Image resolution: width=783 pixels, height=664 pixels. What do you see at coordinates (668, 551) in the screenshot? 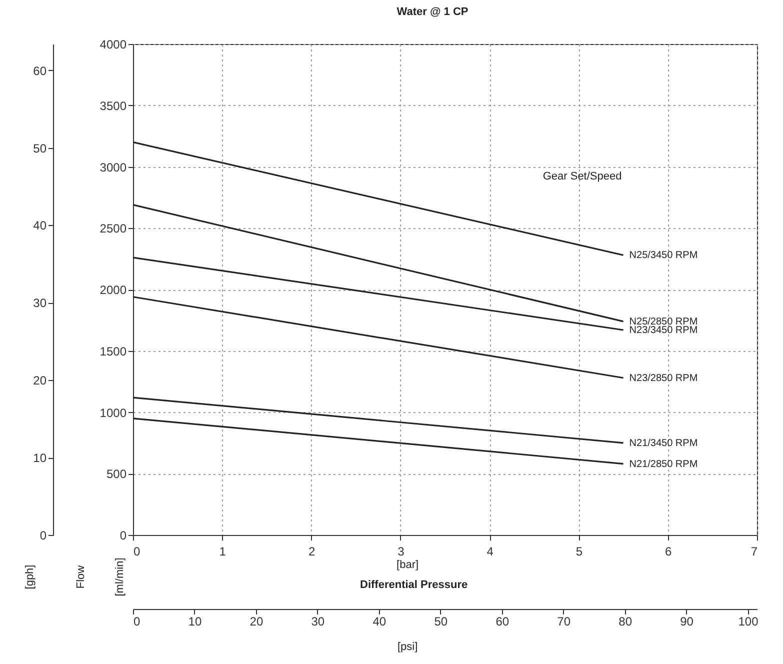
I see `x-tick-label: 6` at bounding box center [668, 551].